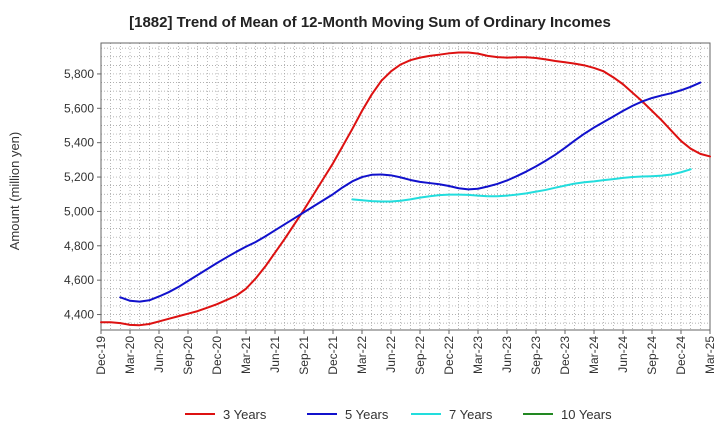 This screenshot has height=440, width=720. Describe the element at coordinates (79, 143) in the screenshot. I see `y-tick-label: 5,400` at that location.